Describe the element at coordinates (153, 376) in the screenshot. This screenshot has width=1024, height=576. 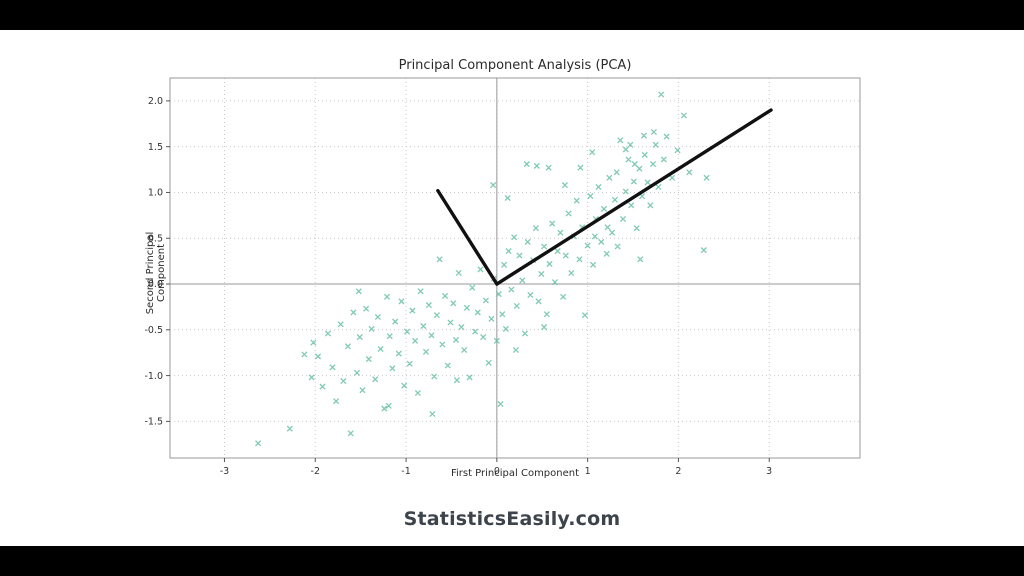
I see `y-tick-label: -1.0` at that location.